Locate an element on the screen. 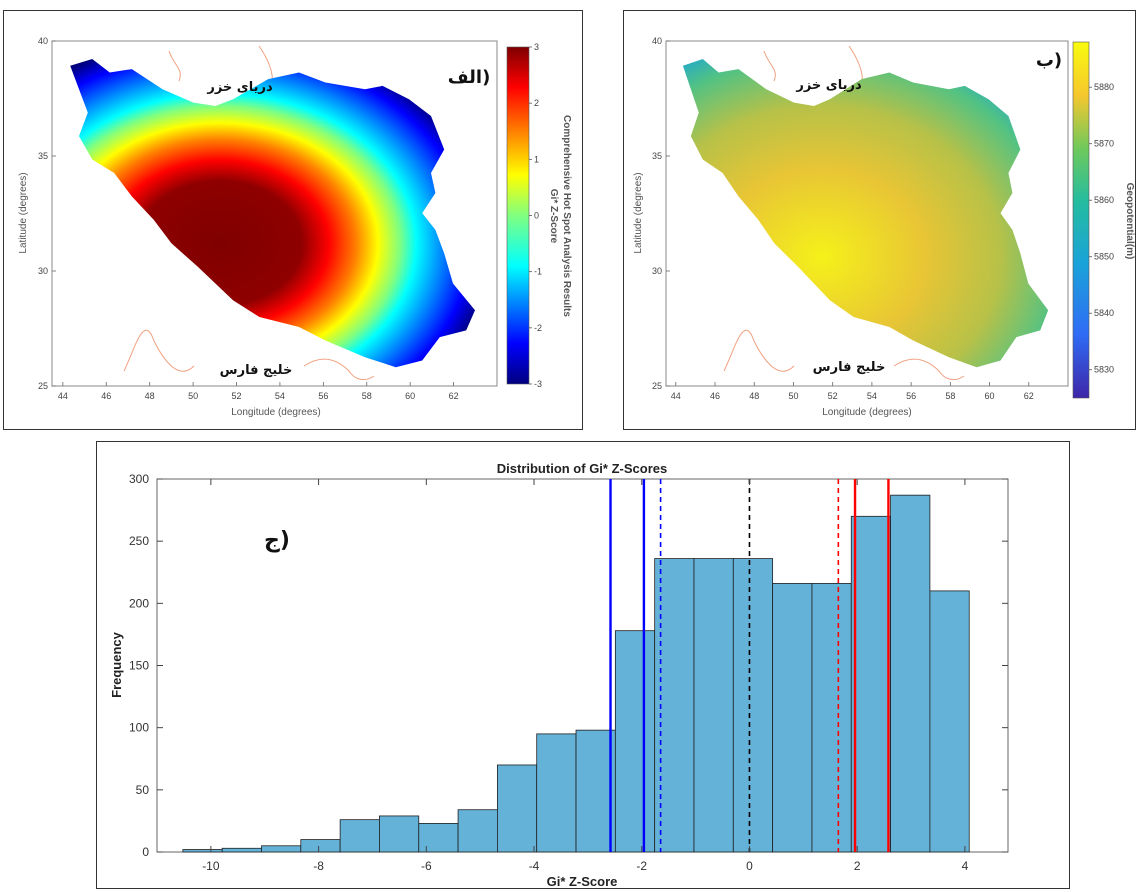 The width and height of the screenshot is (1138, 892). colorbar-tick-label: 5880 is located at coordinates (1104, 87).